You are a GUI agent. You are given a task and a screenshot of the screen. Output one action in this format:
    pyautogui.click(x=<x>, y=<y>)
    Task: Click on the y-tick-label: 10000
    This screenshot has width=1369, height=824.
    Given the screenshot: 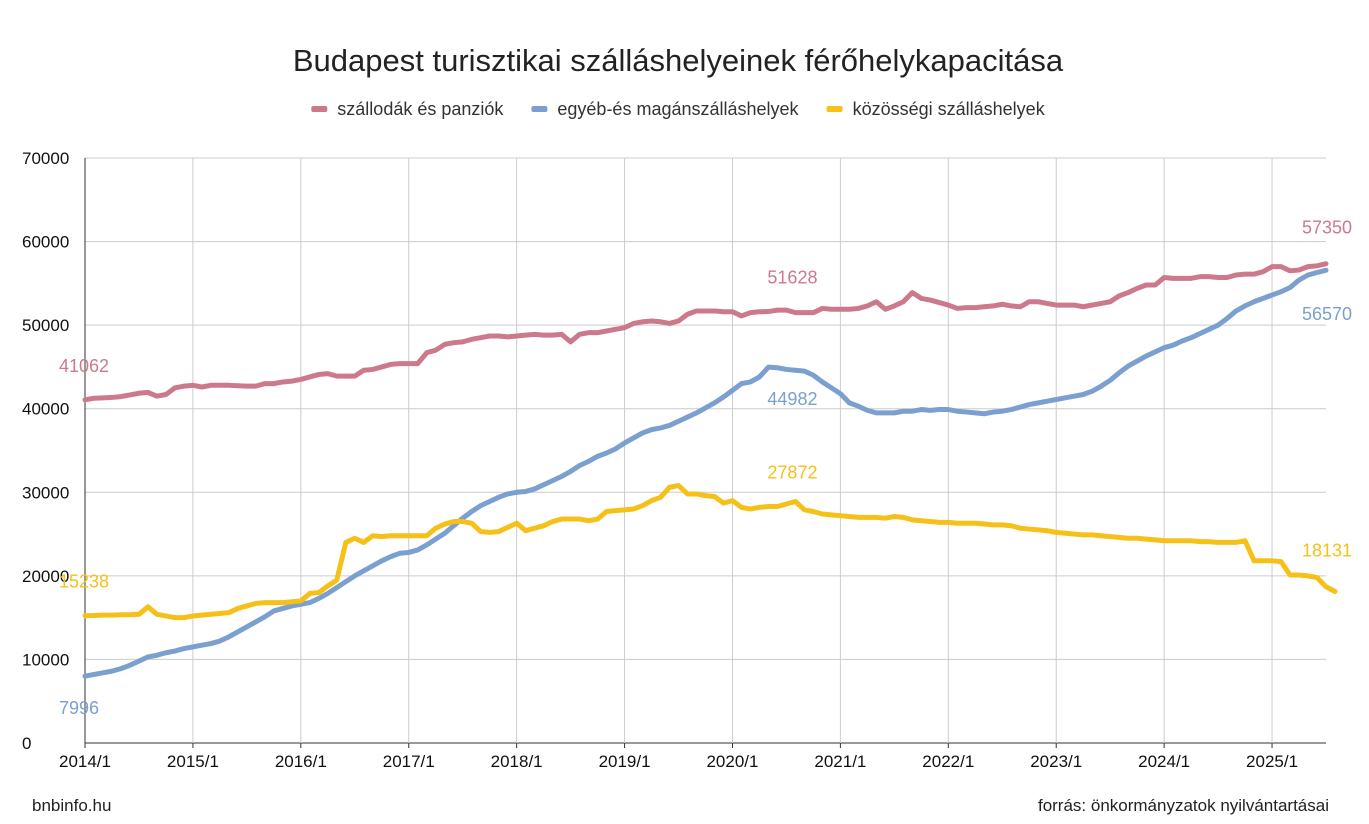 What is the action you would take?
    pyautogui.click(x=45, y=659)
    